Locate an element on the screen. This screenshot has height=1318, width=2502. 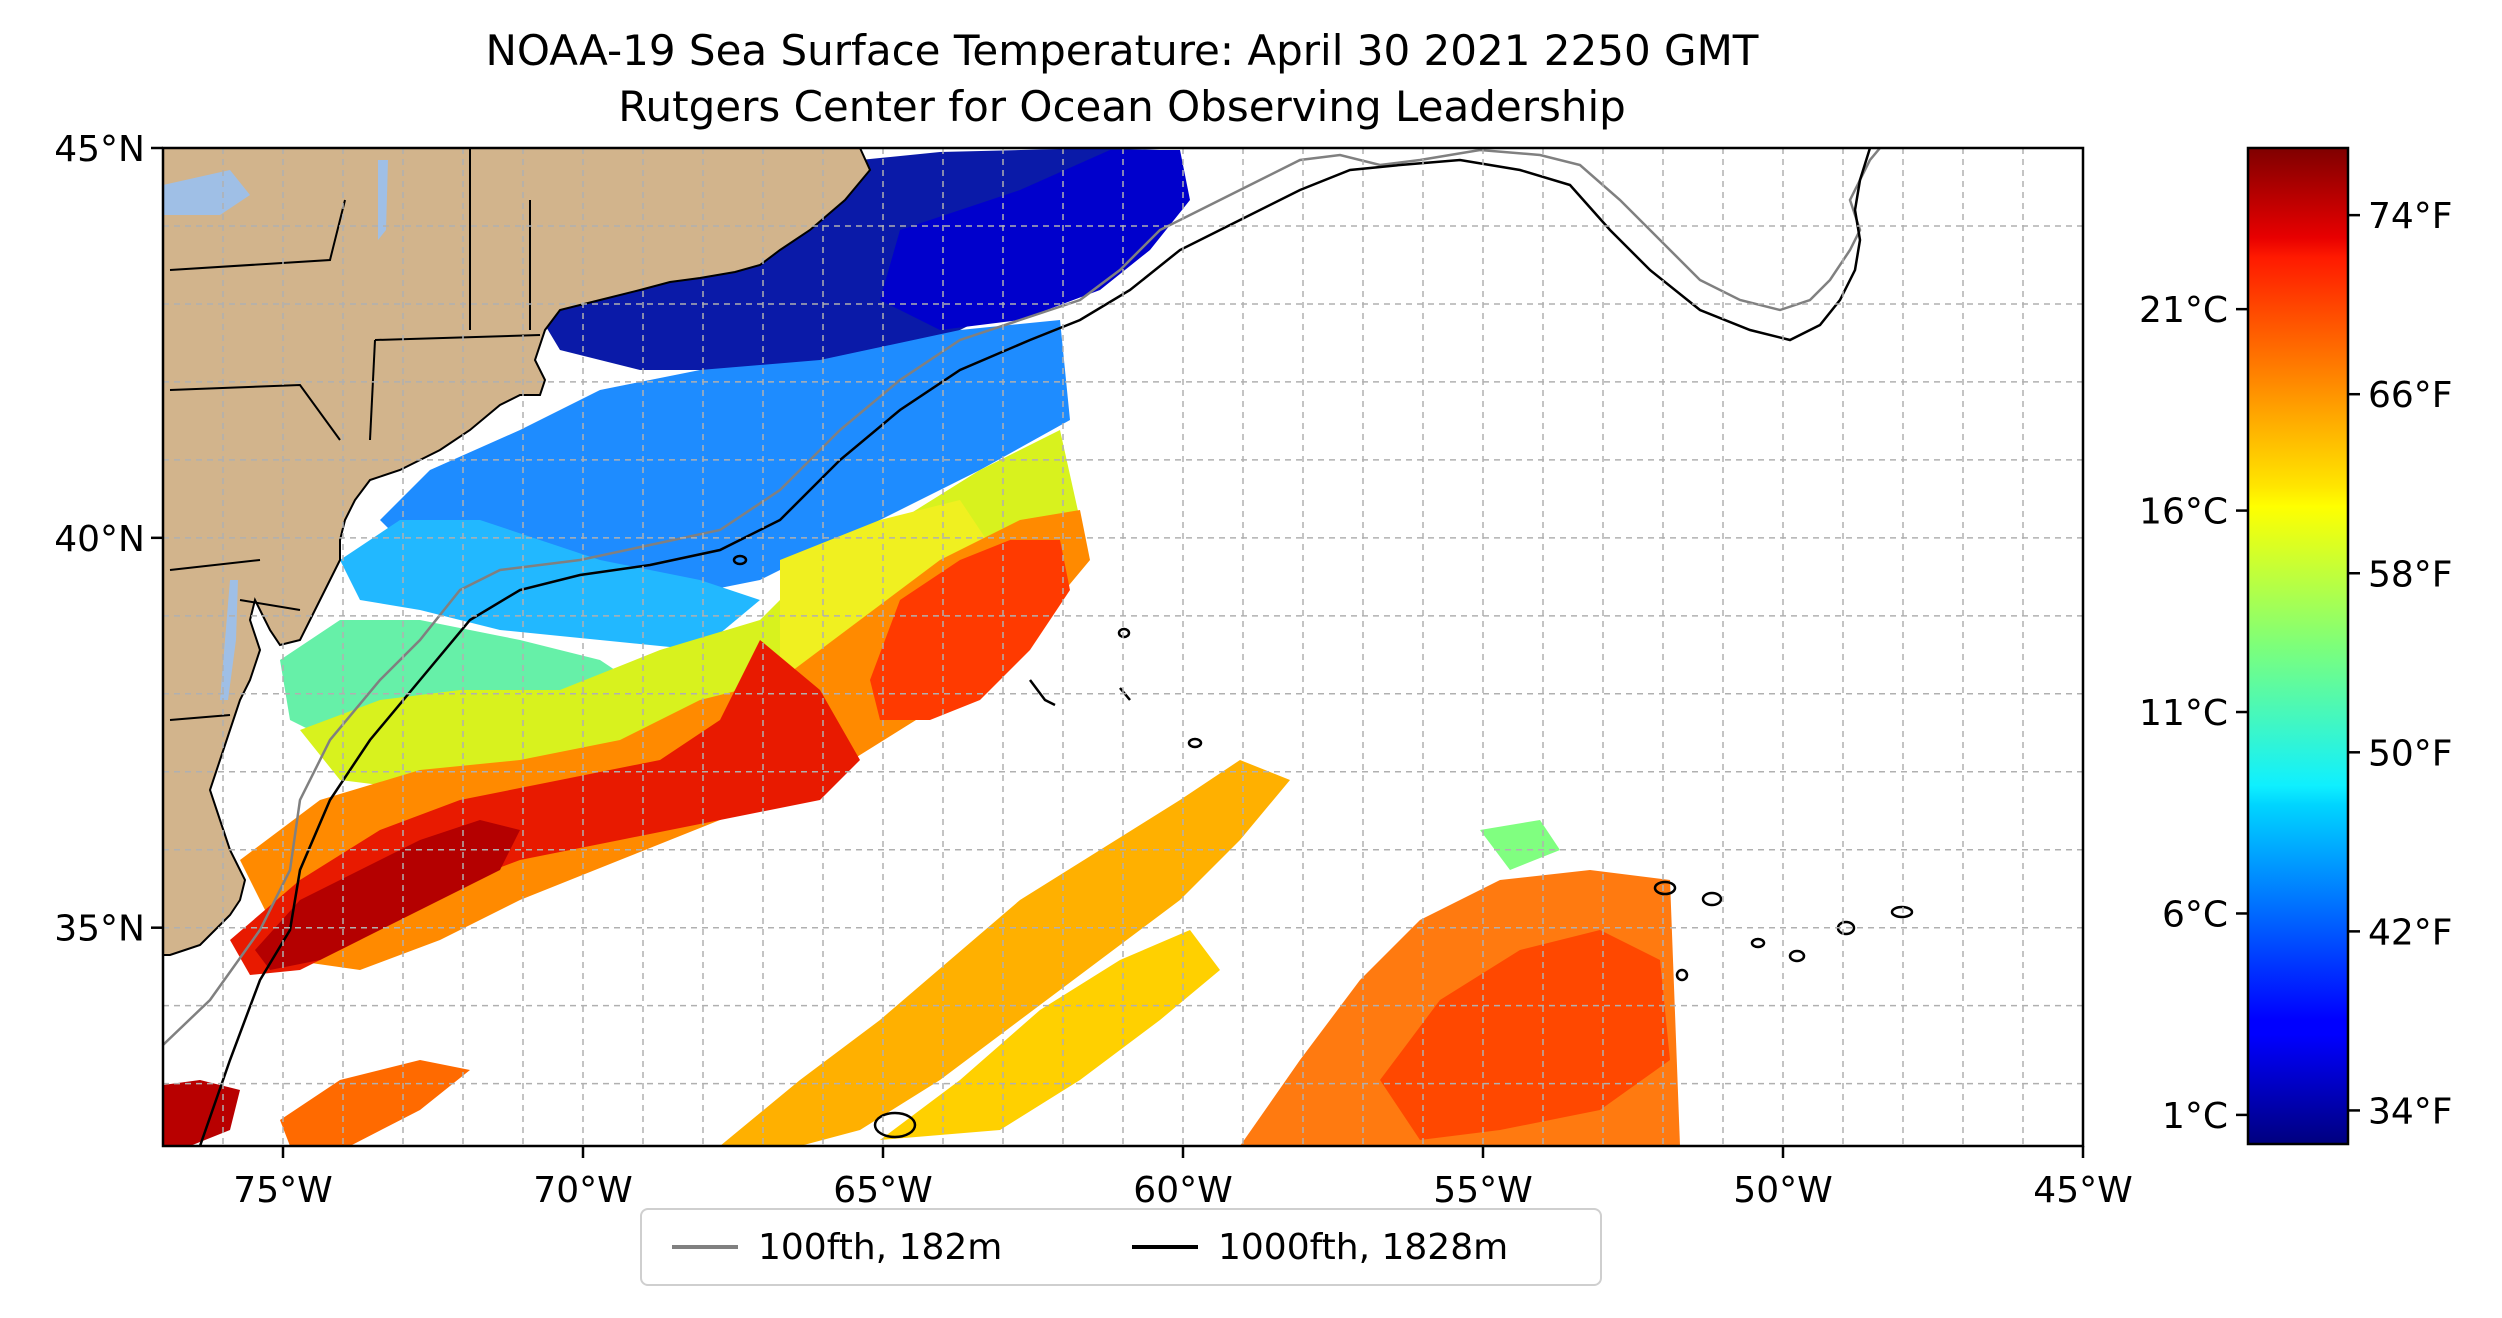
colorbar-c-tick-label: 21°C is located at coordinates (2183, 310).